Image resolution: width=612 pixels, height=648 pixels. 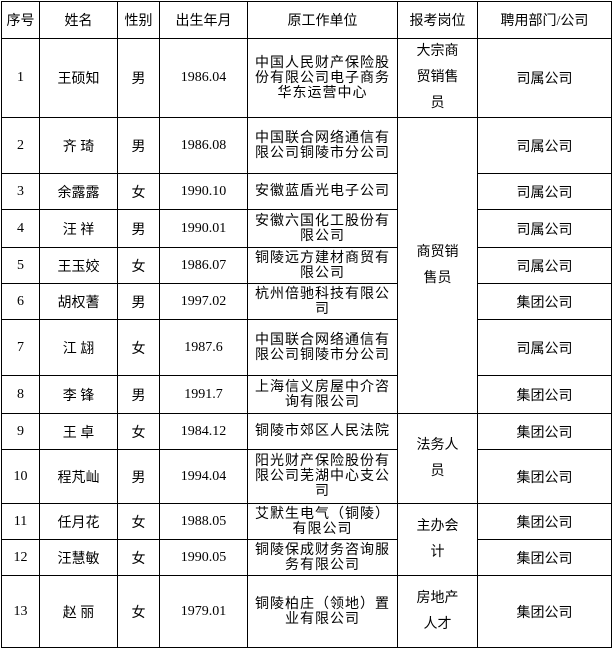 I want to click on index-cell: 9, so click(x=20, y=431).